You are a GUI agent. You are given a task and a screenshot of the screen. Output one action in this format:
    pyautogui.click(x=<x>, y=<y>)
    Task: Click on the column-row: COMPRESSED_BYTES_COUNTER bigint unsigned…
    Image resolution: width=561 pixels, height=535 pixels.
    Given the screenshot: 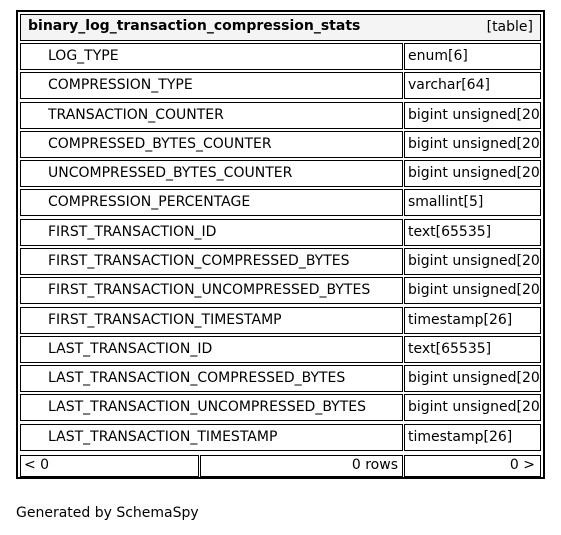 What is the action you would take?
    pyautogui.click(x=280, y=144)
    